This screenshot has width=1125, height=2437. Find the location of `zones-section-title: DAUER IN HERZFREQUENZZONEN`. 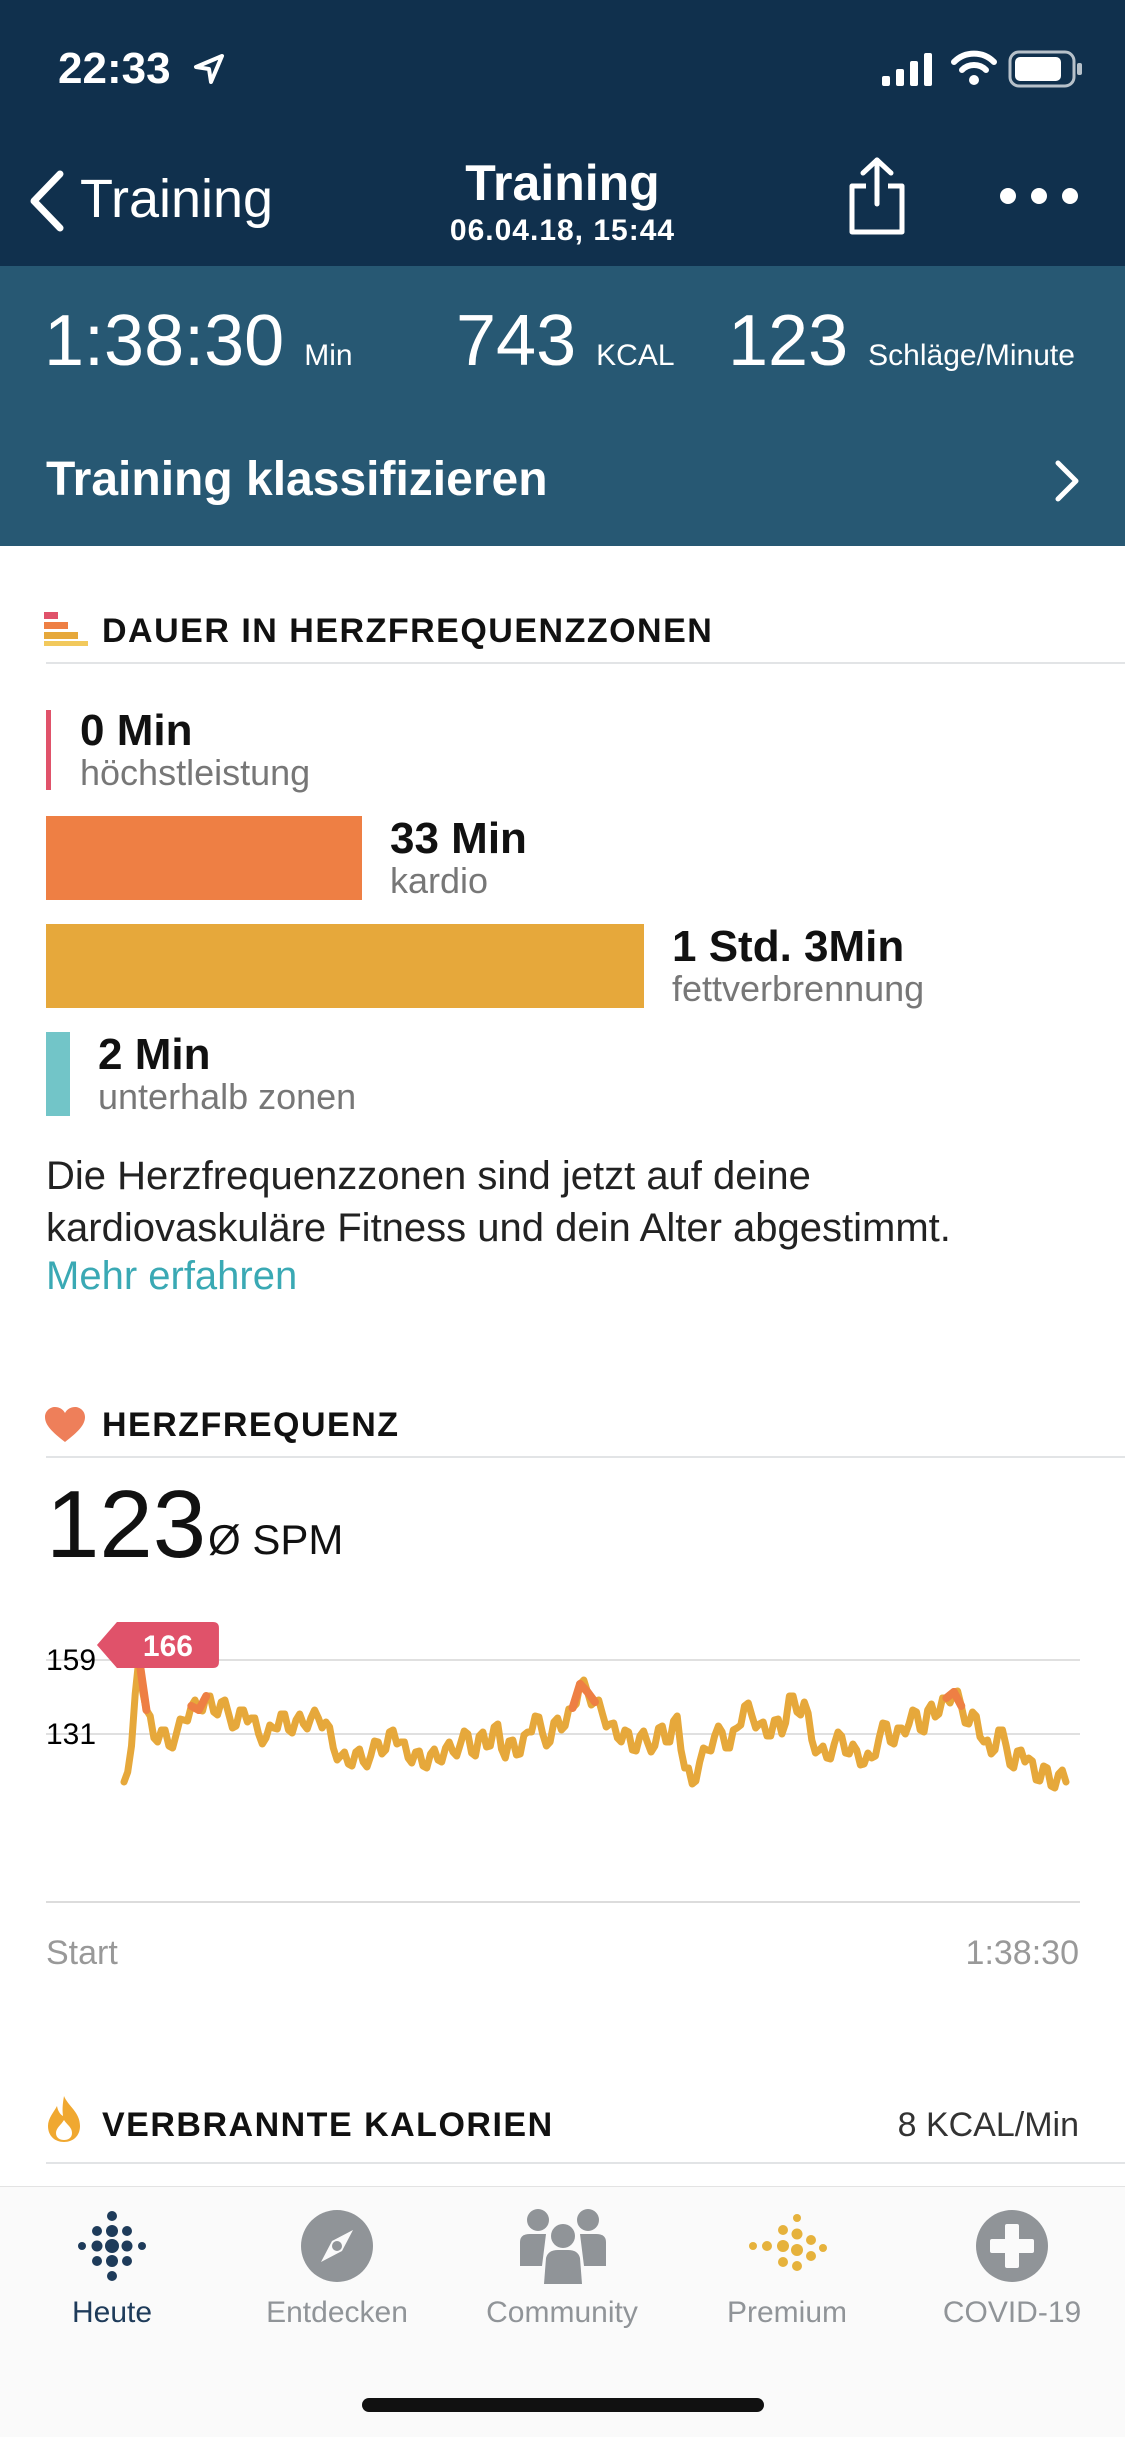

zones-section-title: DAUER IN HERZFREQUENZZONEN is located at coordinates (408, 631).